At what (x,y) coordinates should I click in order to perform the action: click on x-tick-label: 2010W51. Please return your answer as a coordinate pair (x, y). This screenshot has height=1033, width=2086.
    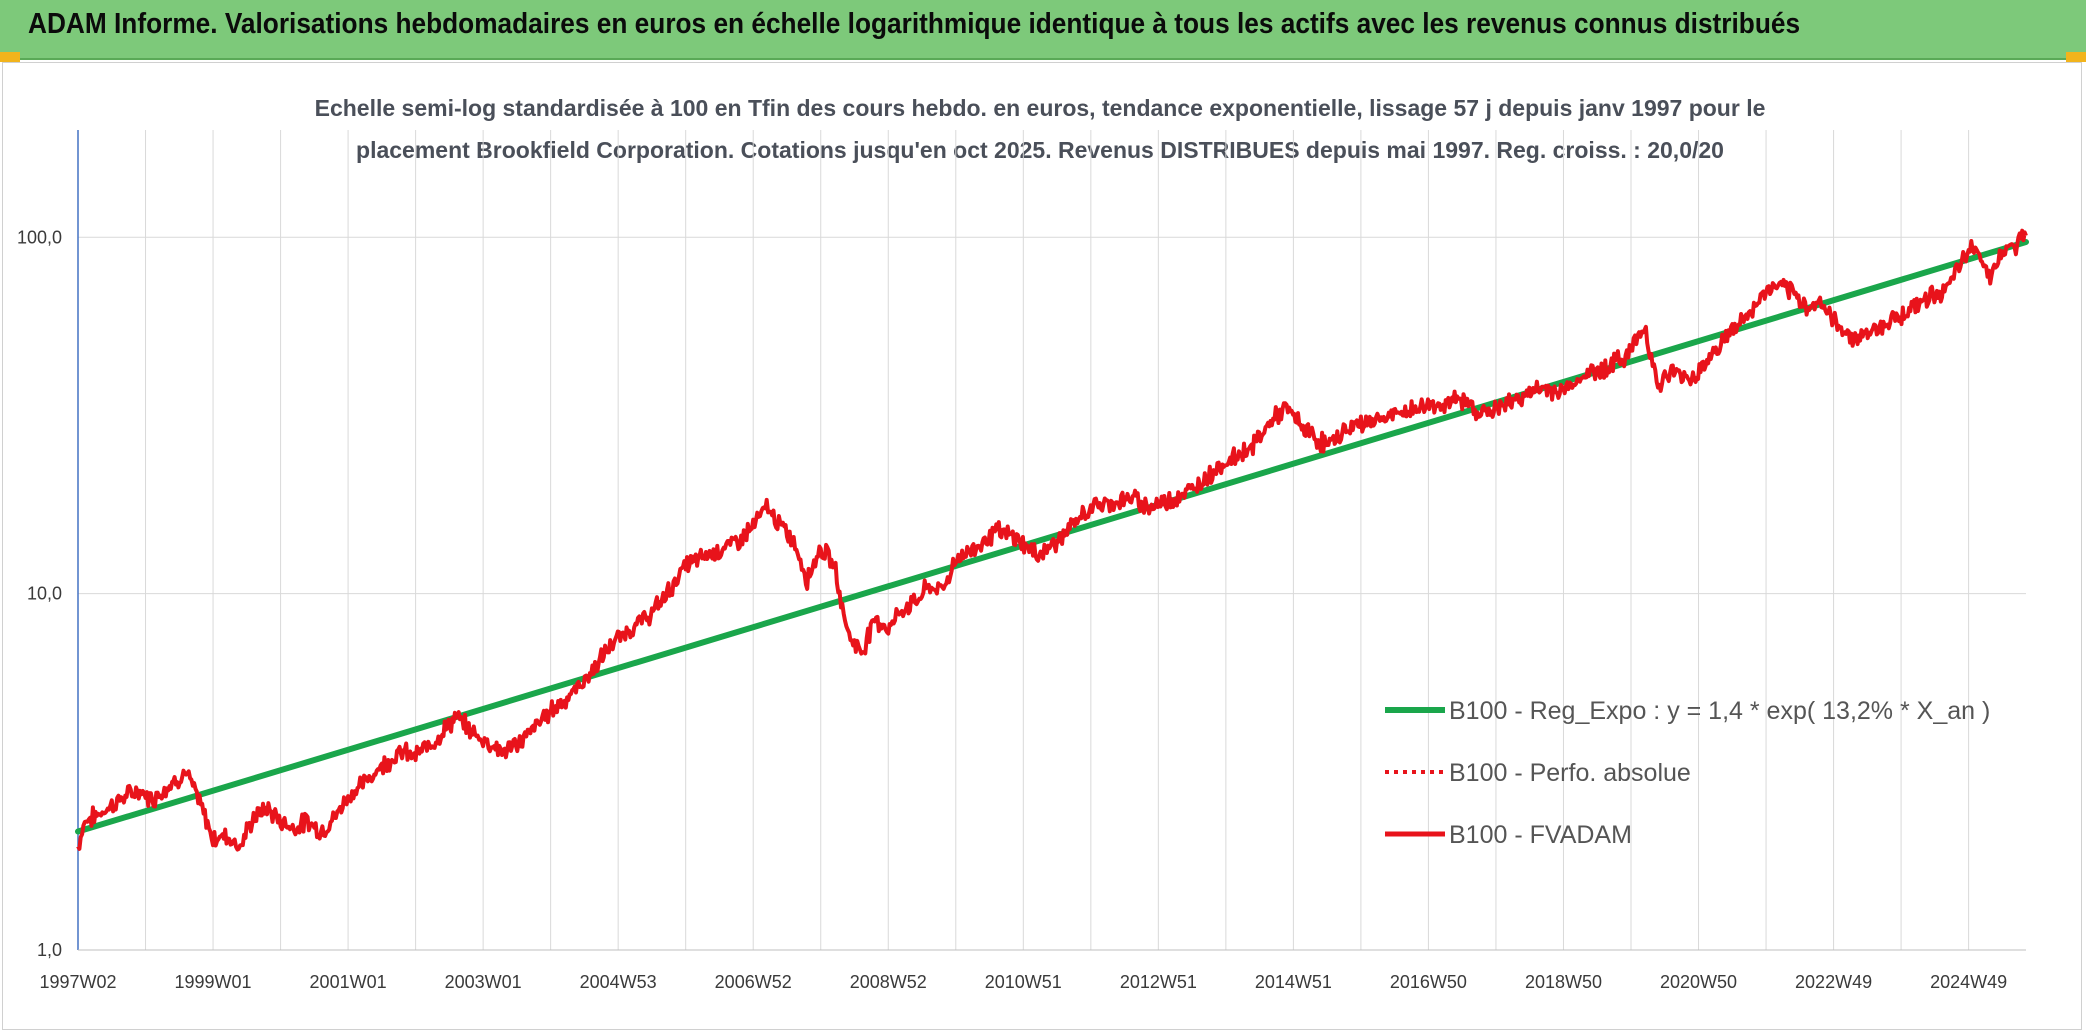
    Looking at the image, I should click on (1023, 982).